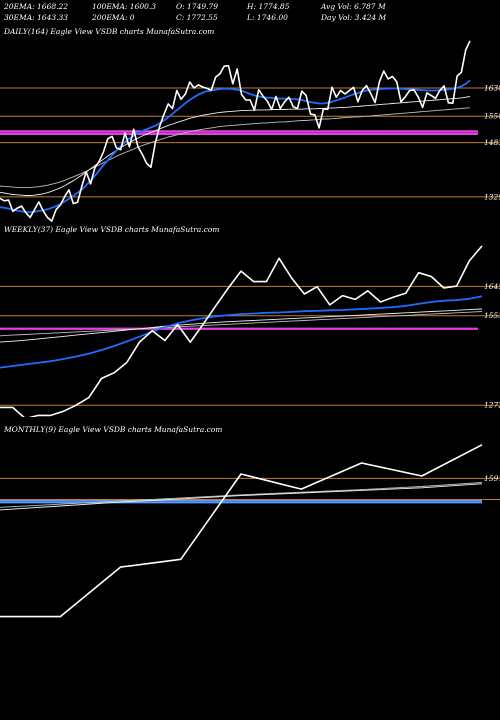 Image resolution: width=500 pixels, height=720 pixels. I want to click on price-level-label: 1638, so click(492, 88).